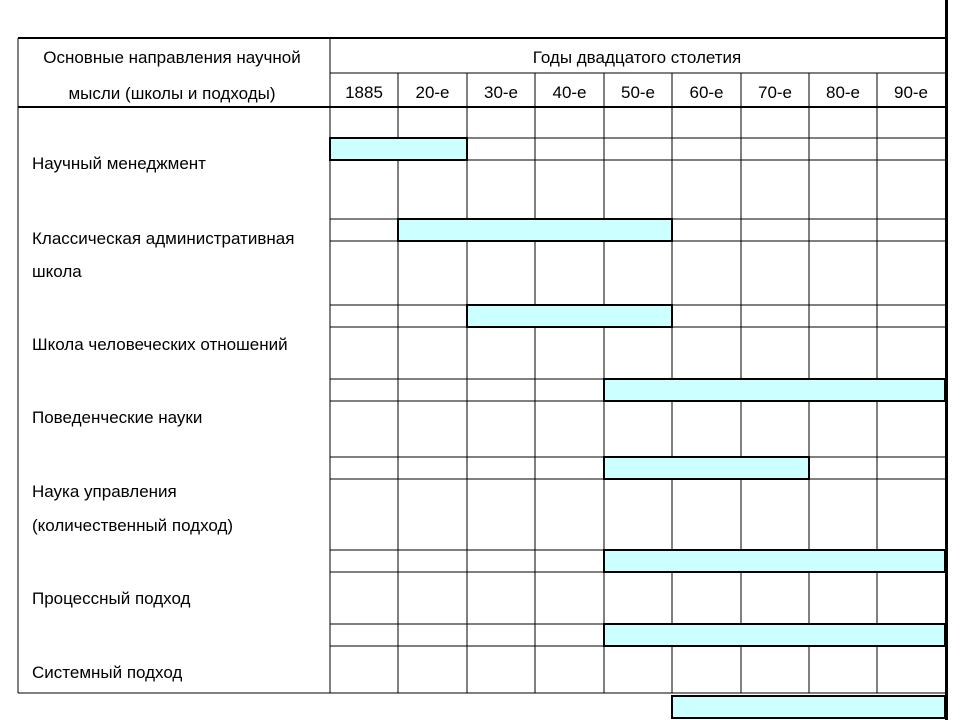  I want to click on header-left-line1: Основные направления научной, so click(172, 57).